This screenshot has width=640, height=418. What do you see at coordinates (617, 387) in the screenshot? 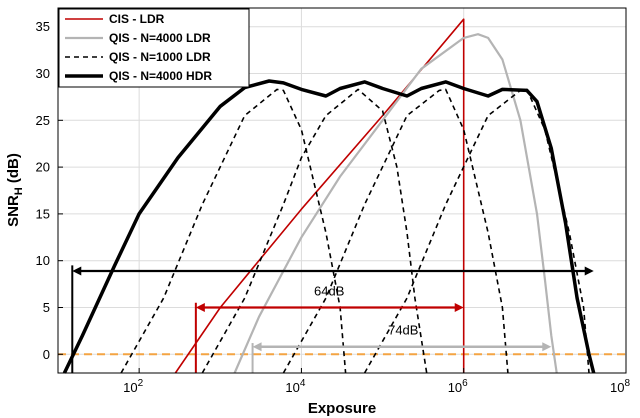
I see `x-tick-base-3: 10` at bounding box center [617, 387].